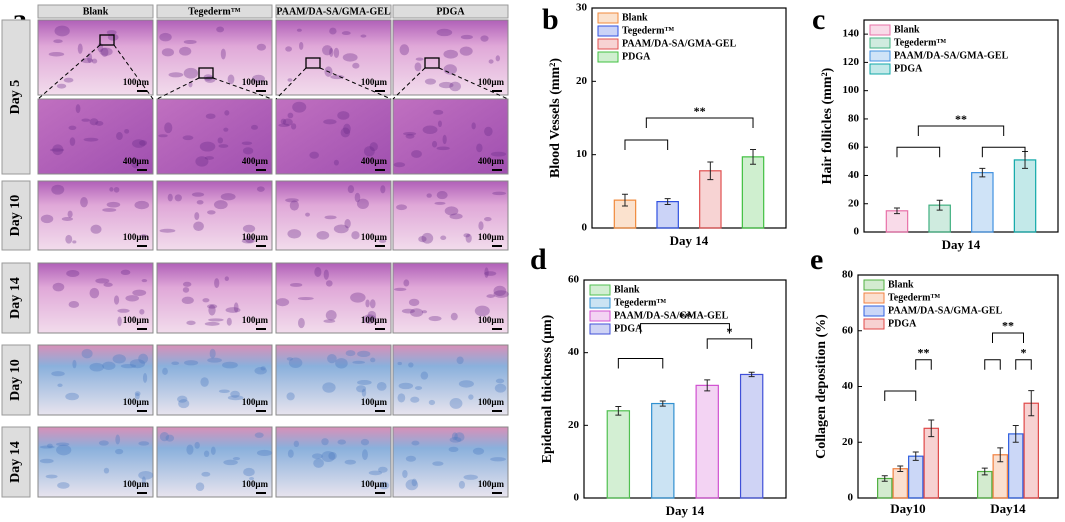 This screenshot has height=522, width=1065. I want to click on y-tick-label: 80, so click(848, 275).